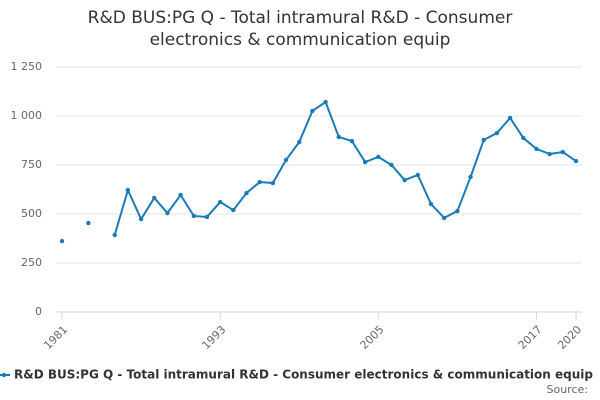  What do you see at coordinates (38, 311) in the screenshot?
I see `y-tick-label: 0` at bounding box center [38, 311].